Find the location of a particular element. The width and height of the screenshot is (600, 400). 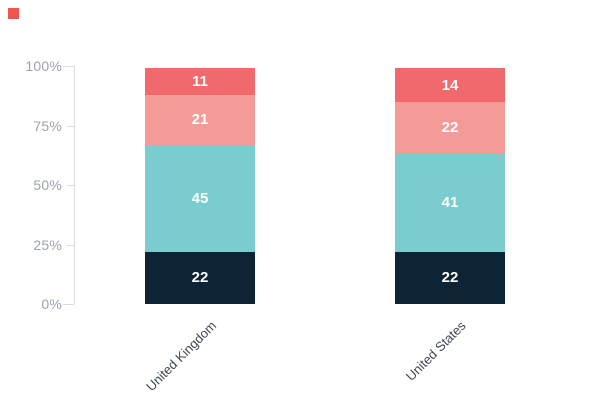

y-axis-tick-label: 100% is located at coordinates (43, 66).